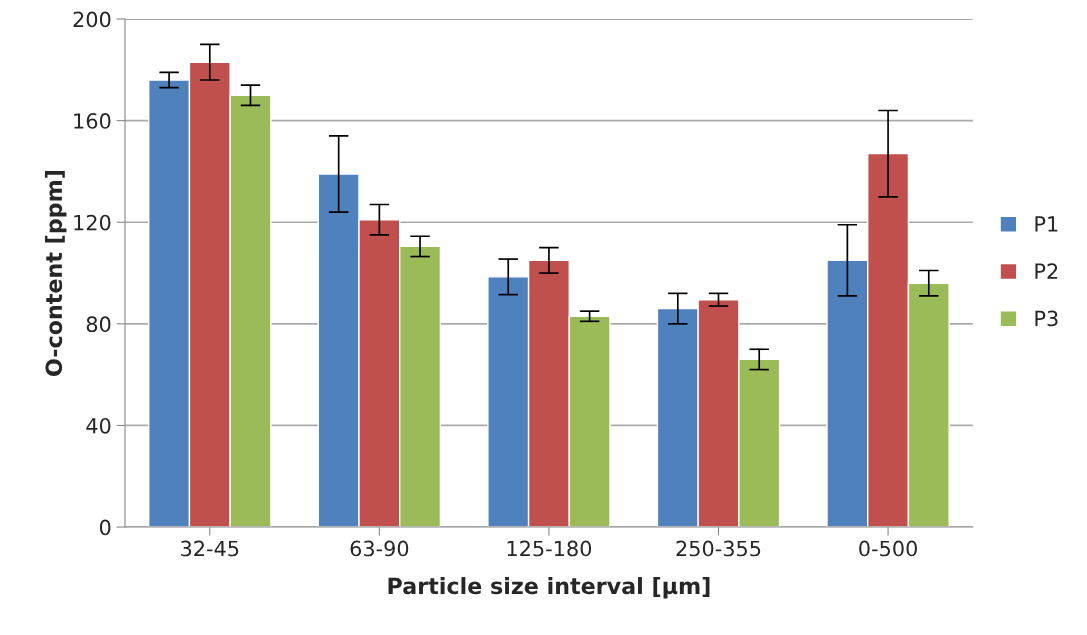 Image resolution: width=1087 pixels, height=635 pixels. What do you see at coordinates (549, 548) in the screenshot?
I see `x-tick-label: 125-180` at bounding box center [549, 548].